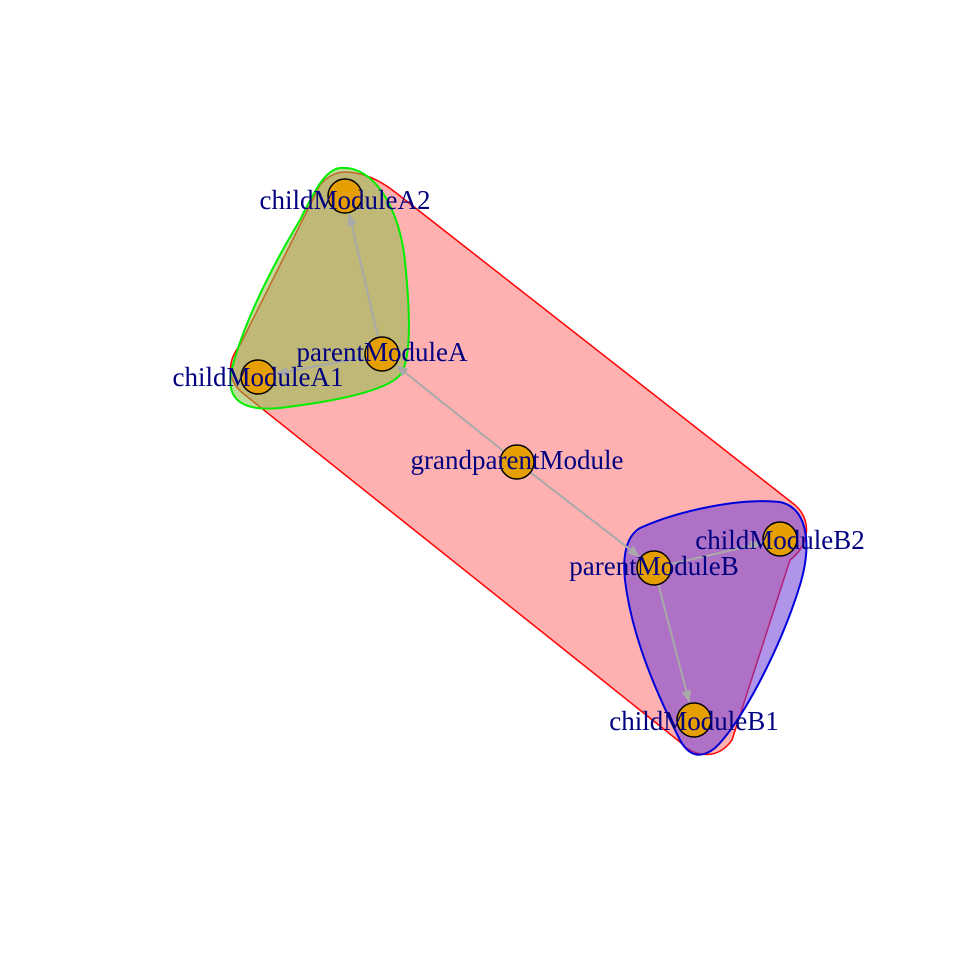  I want to click on node-label-childModuleB1: childModuleB1, so click(694, 721).